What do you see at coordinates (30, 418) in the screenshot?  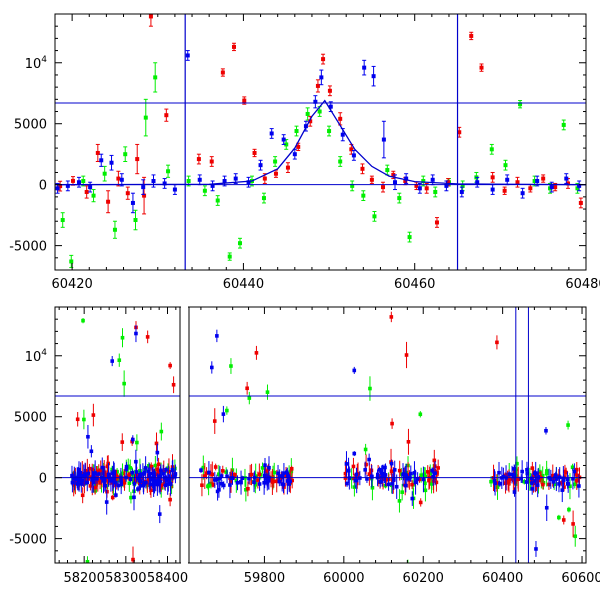 I see `bottom-y-tick-label: 5000` at bounding box center [30, 418].